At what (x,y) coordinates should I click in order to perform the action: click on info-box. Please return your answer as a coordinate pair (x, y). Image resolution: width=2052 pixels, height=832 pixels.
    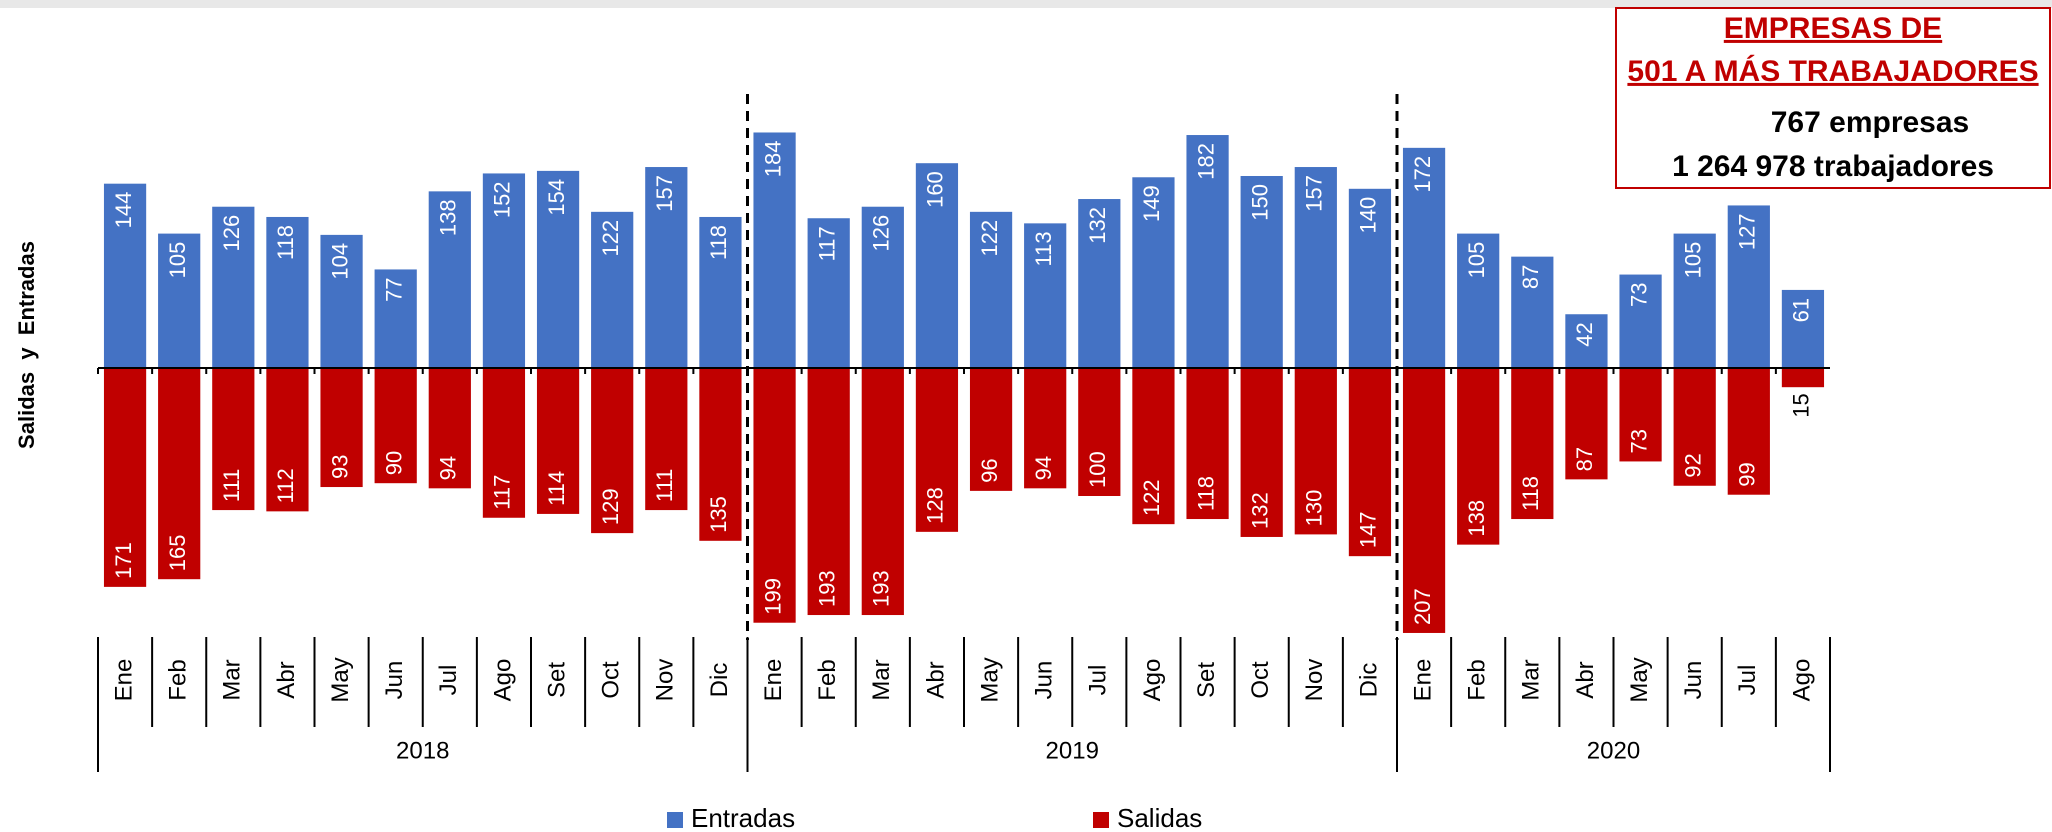
    Looking at the image, I should click on (1833, 98).